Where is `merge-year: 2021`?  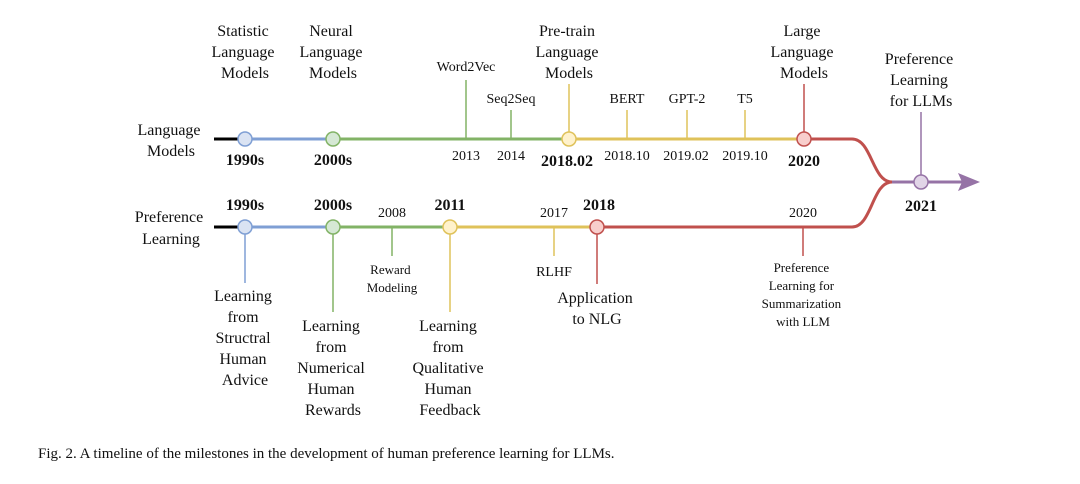 merge-year: 2021 is located at coordinates (921, 206).